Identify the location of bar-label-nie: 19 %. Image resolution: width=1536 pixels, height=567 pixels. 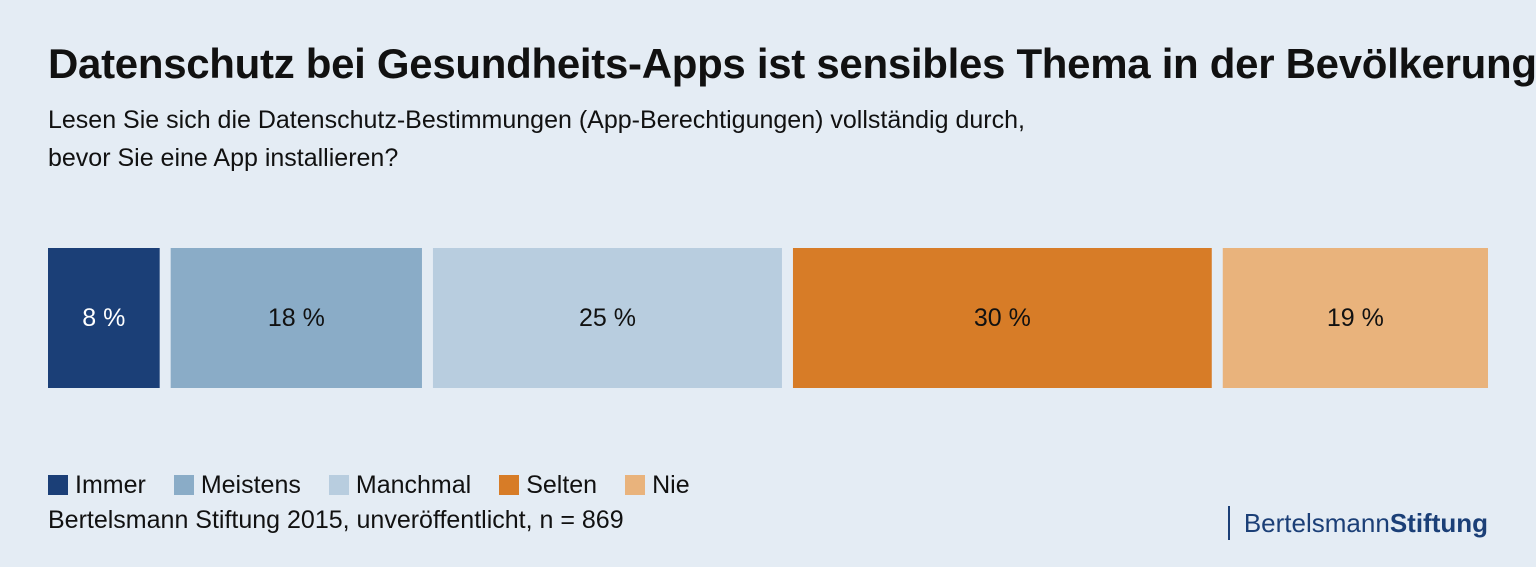
(1355, 318).